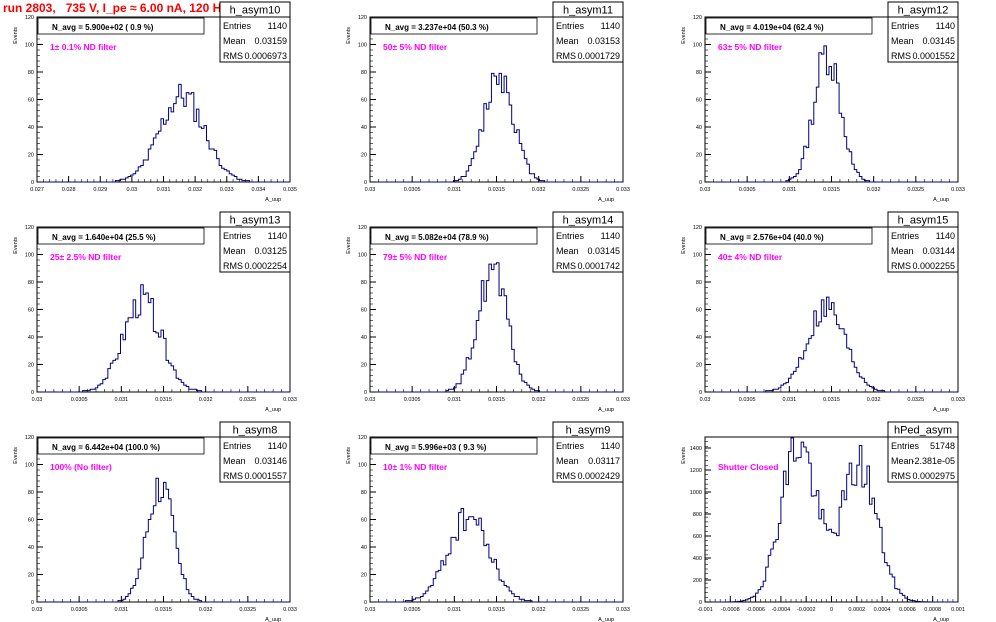  What do you see at coordinates (604, 461) in the screenshot?
I see `stats-value-mean: 0.03117` at bounding box center [604, 461].